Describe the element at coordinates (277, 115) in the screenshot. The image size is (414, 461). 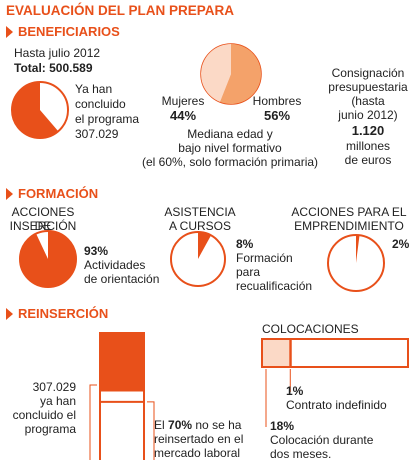
I see `hombres-pct: 56%` at that location.